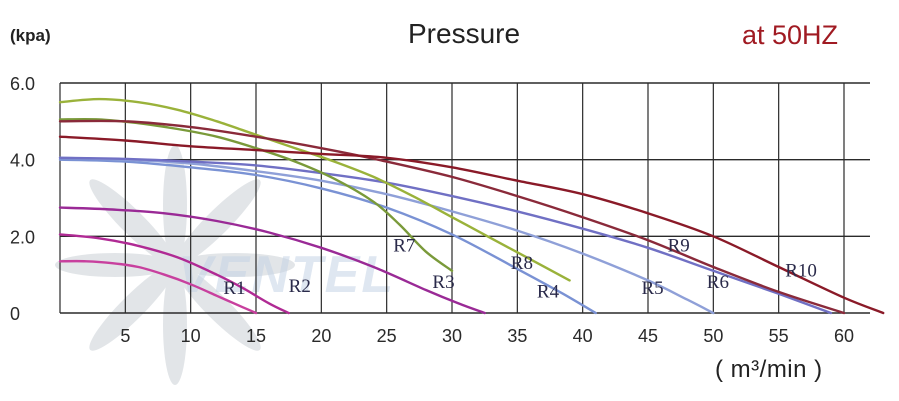 The height and width of the screenshot is (401, 899). What do you see at coordinates (256, 336) in the screenshot?
I see `x-tick-label: 15` at bounding box center [256, 336].